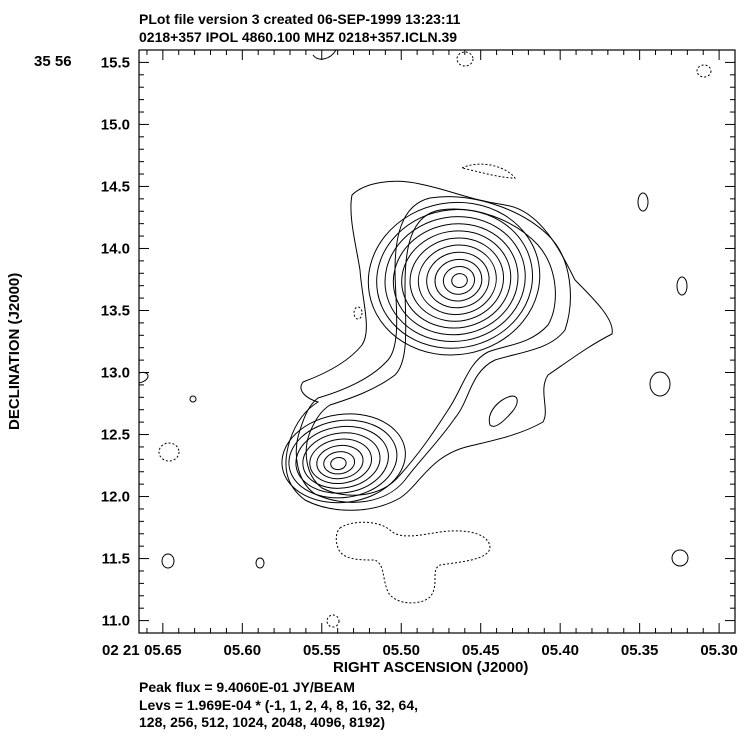  What do you see at coordinates (333, 621) in the screenshot?
I see `negative-contour-bottom` at bounding box center [333, 621].